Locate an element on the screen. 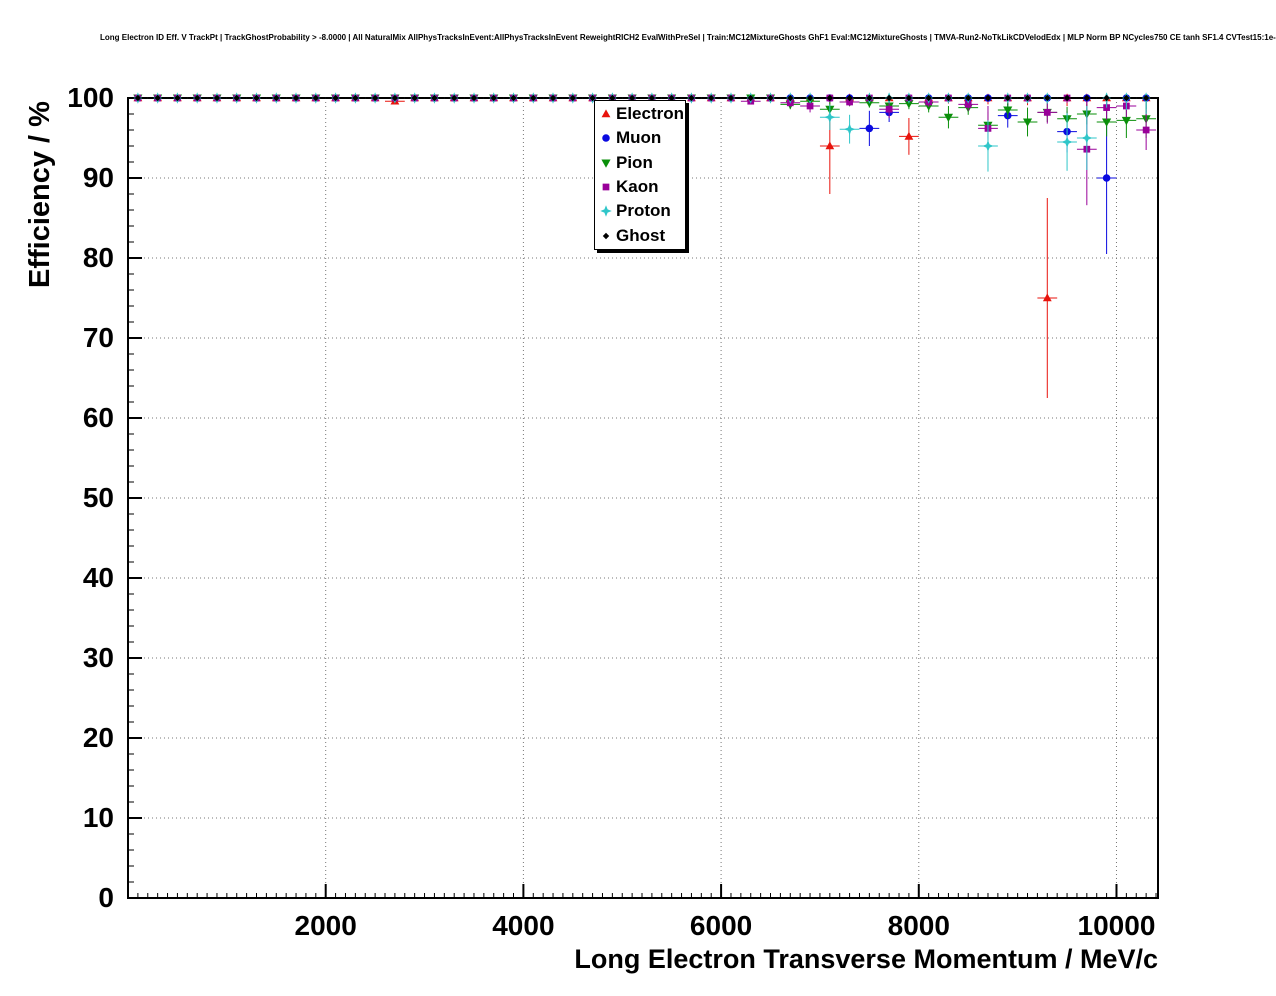 The height and width of the screenshot is (996, 1276). y-tick-label: 100 is located at coordinates (90, 97).